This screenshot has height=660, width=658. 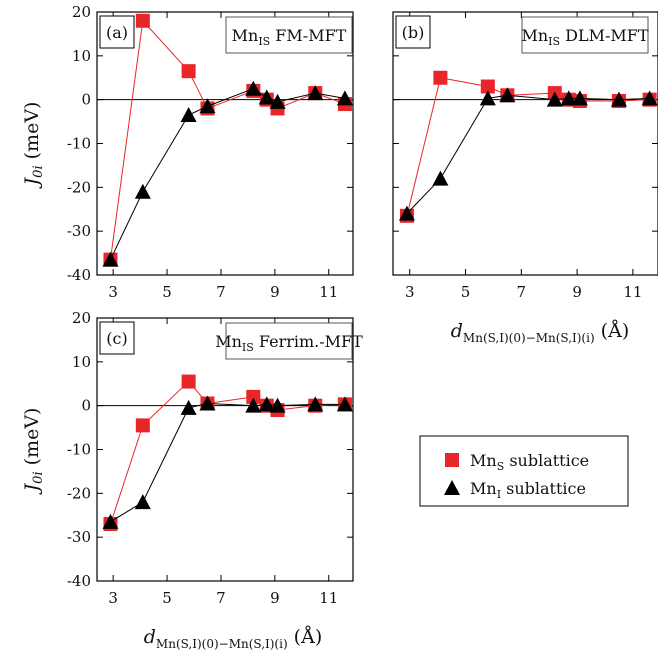 I want to click on panel-label: (b), so click(x=413, y=32).